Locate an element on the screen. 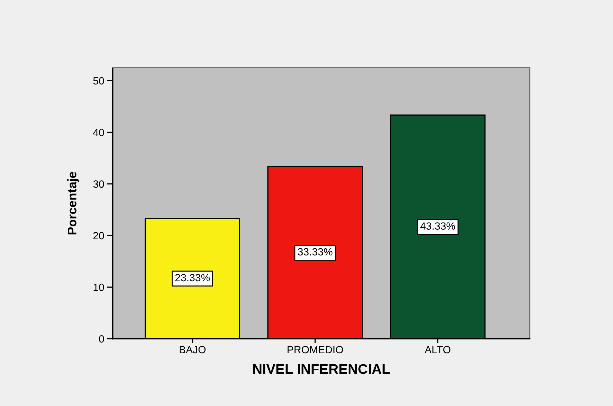 The image size is (613, 406). y-axis-title: Porcentaje is located at coordinates (74, 203).